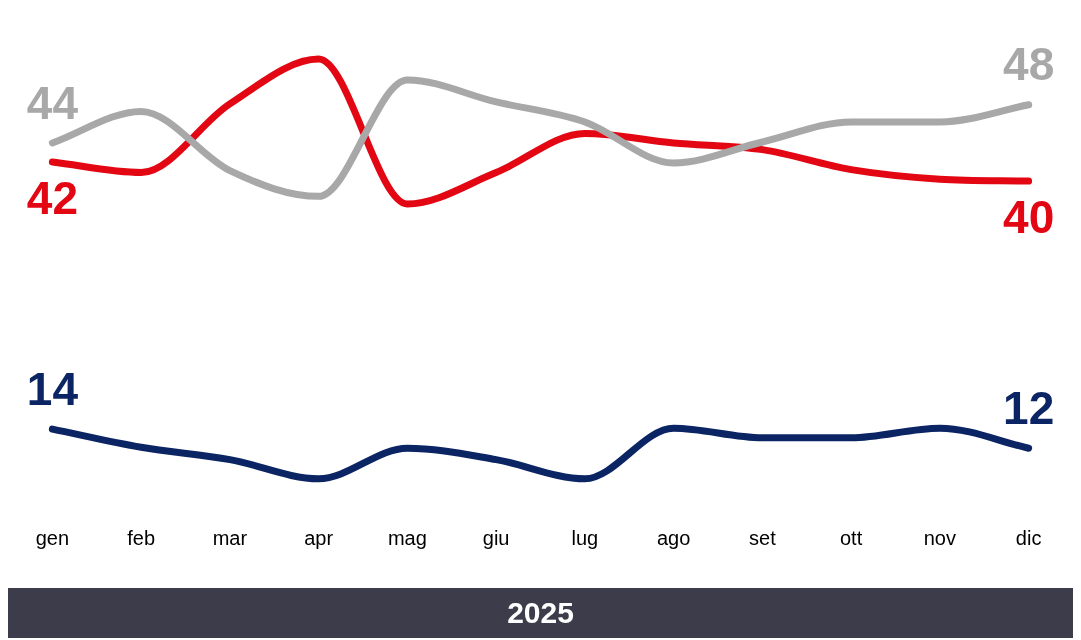 Image resolution: width=1081 pixels, height=640 pixels. I want to click on x-tick-label: feb, so click(141, 537).